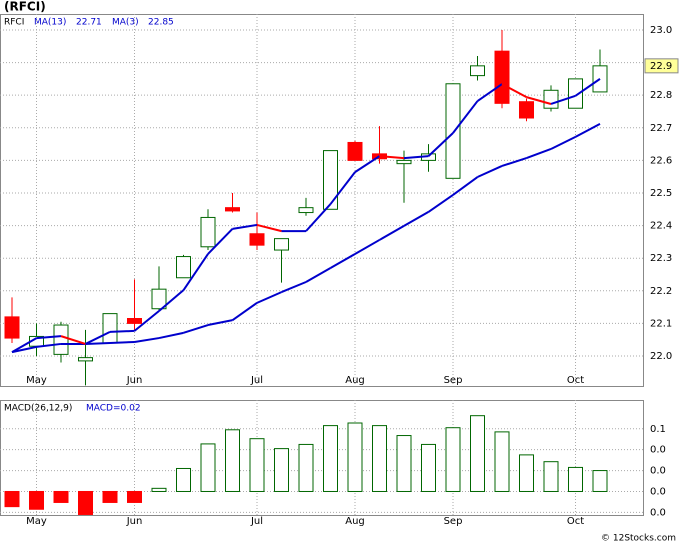  What do you see at coordinates (661, 356) in the screenshot?
I see `y-tick-label: 22.0` at bounding box center [661, 356].